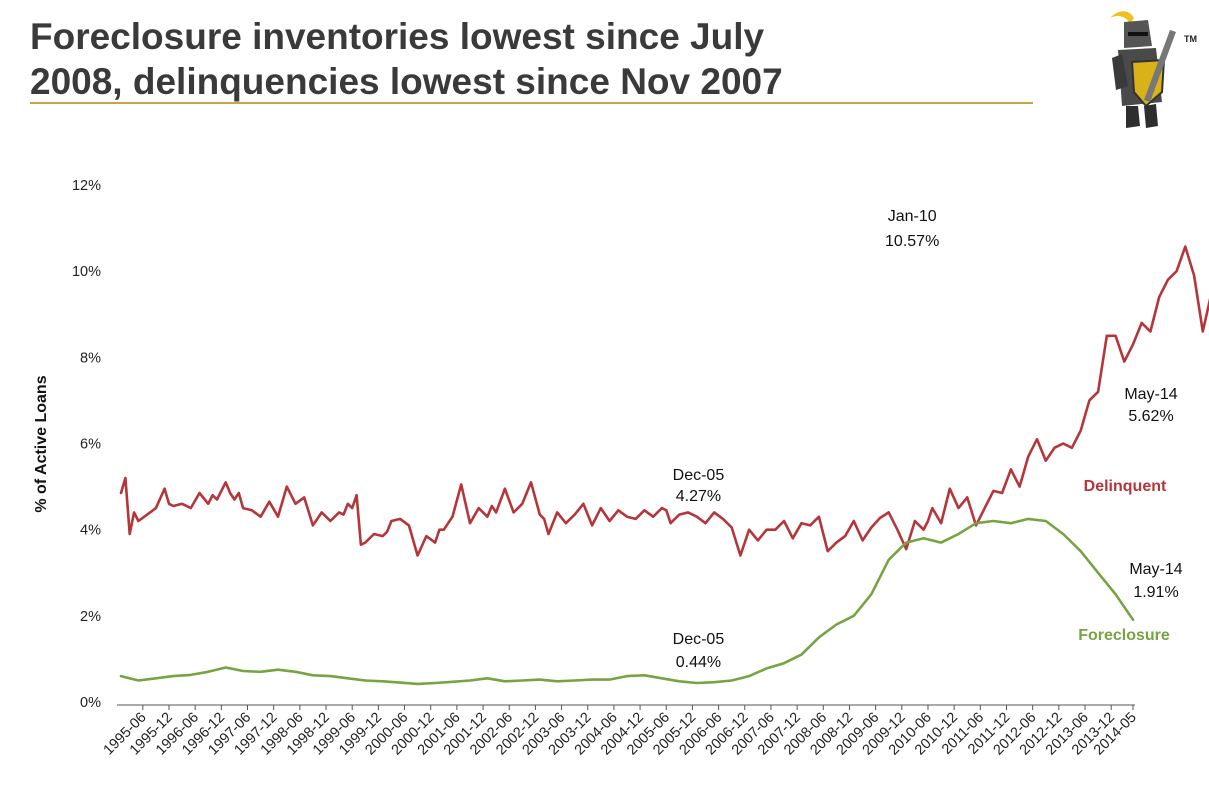 Image resolution: width=1209 pixels, height=800 pixels. Describe the element at coordinates (90, 703) in the screenshot. I see `y-tick-label: 0%` at that location.